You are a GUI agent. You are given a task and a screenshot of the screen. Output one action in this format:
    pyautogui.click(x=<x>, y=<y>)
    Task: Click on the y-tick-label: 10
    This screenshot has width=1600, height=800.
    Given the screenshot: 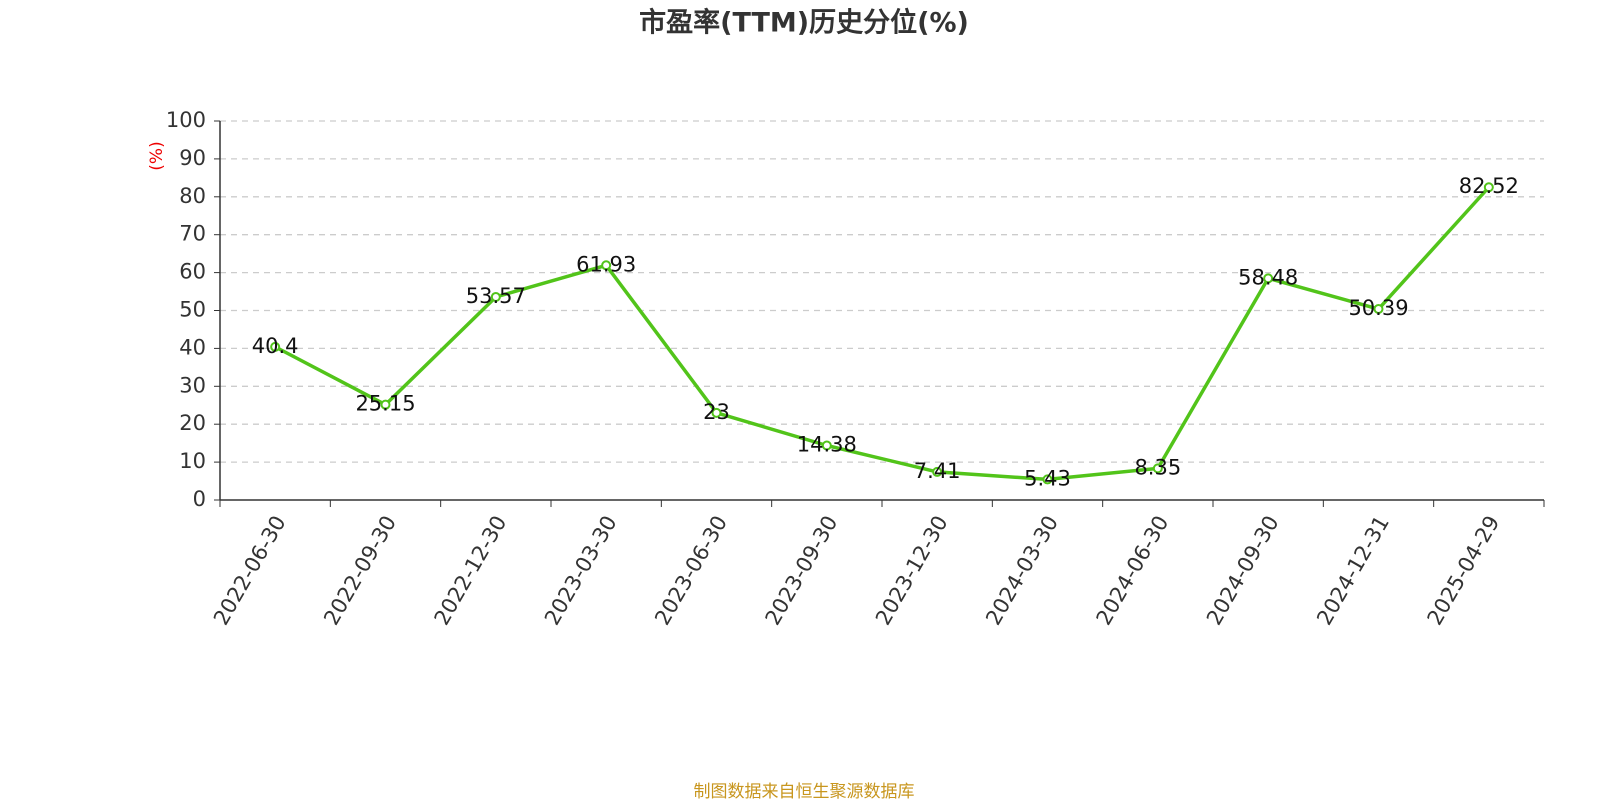 What is the action you would take?
    pyautogui.click(x=192, y=461)
    